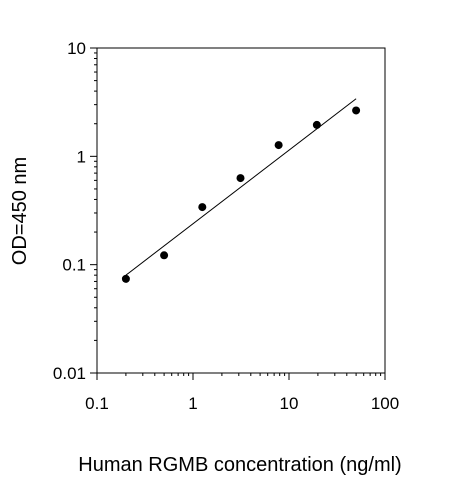  I want to click on y-tick-label: 1, so click(81, 156).